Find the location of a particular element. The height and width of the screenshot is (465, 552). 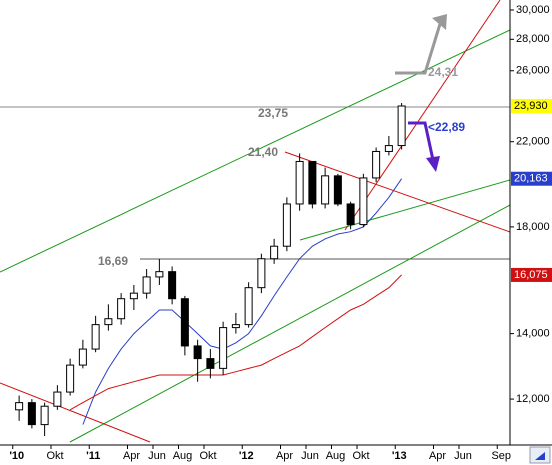

x-tick-label: Sep is located at coordinates (501, 456).